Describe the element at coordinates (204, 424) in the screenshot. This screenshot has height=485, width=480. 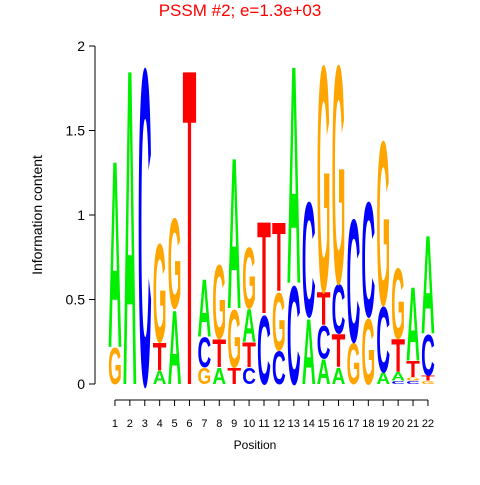
I see `x-tick-label: 7` at that location.